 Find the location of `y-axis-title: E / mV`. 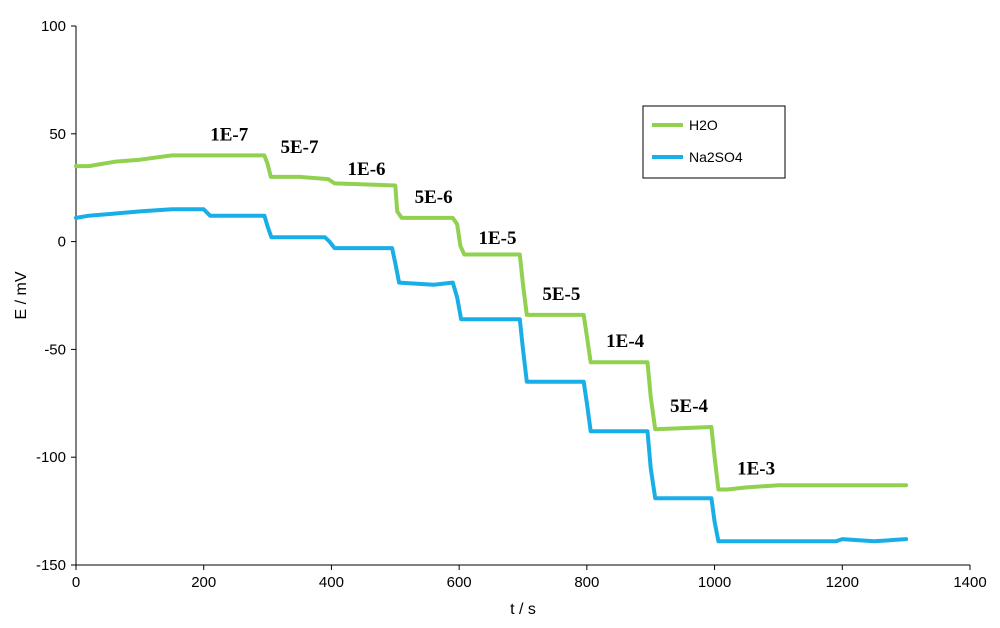

y-axis-title: E / mV is located at coordinates (21, 295).